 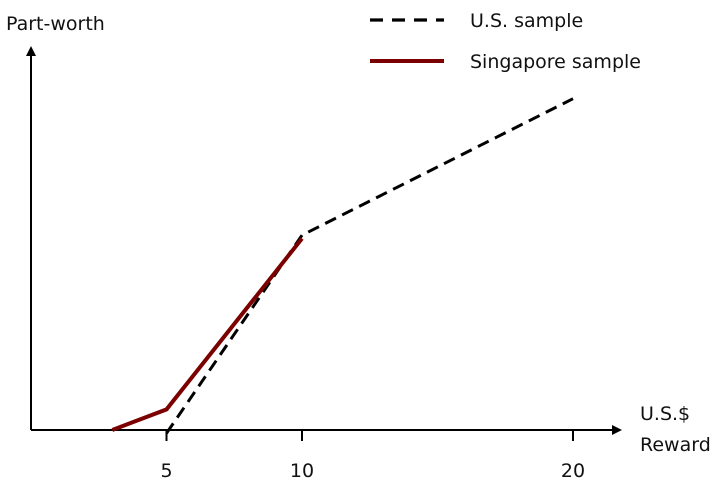 What do you see at coordinates (573, 471) in the screenshot?
I see `x-tick-label-20: 20` at bounding box center [573, 471].